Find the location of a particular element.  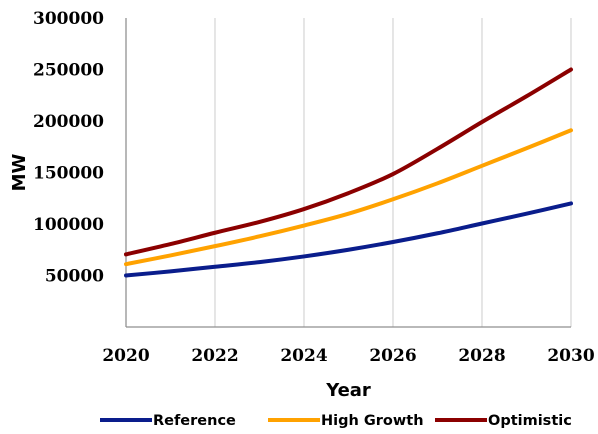

y-tick-label: 250000 is located at coordinates (68, 71).